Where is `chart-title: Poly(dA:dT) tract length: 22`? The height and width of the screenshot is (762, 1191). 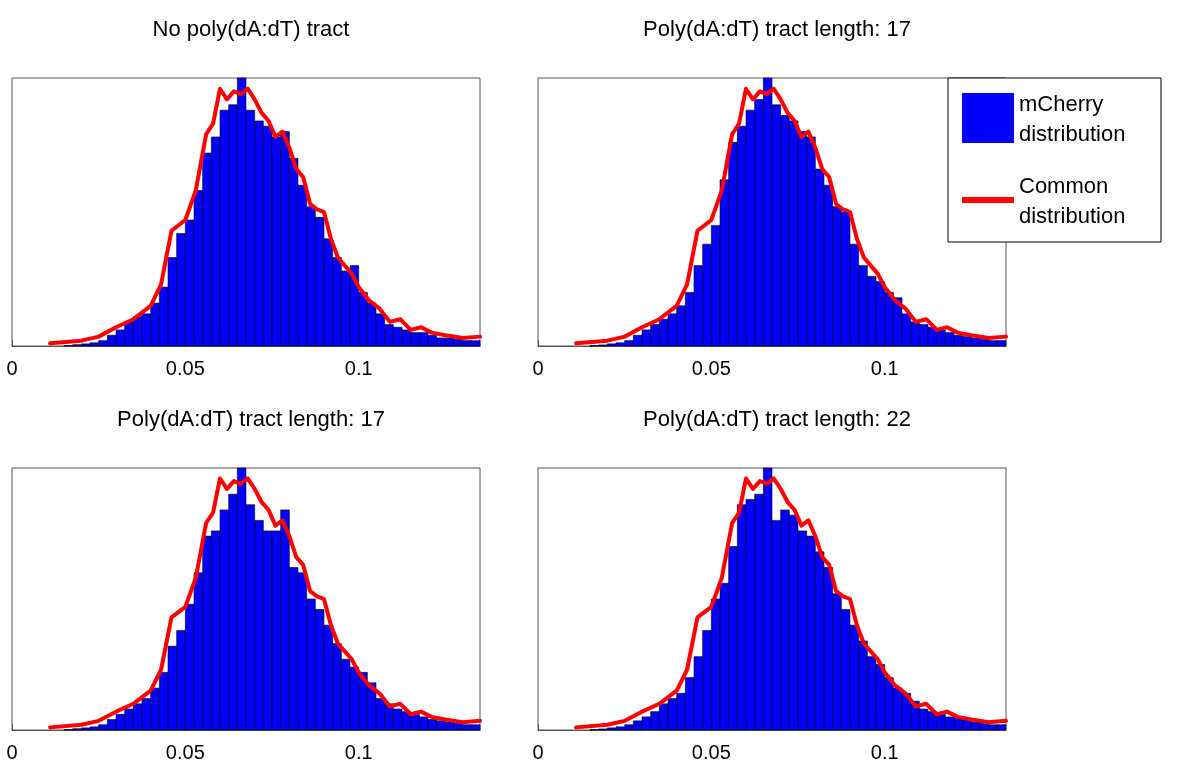
chart-title: Poly(dA:dT) tract length: 22 is located at coordinates (777, 418).